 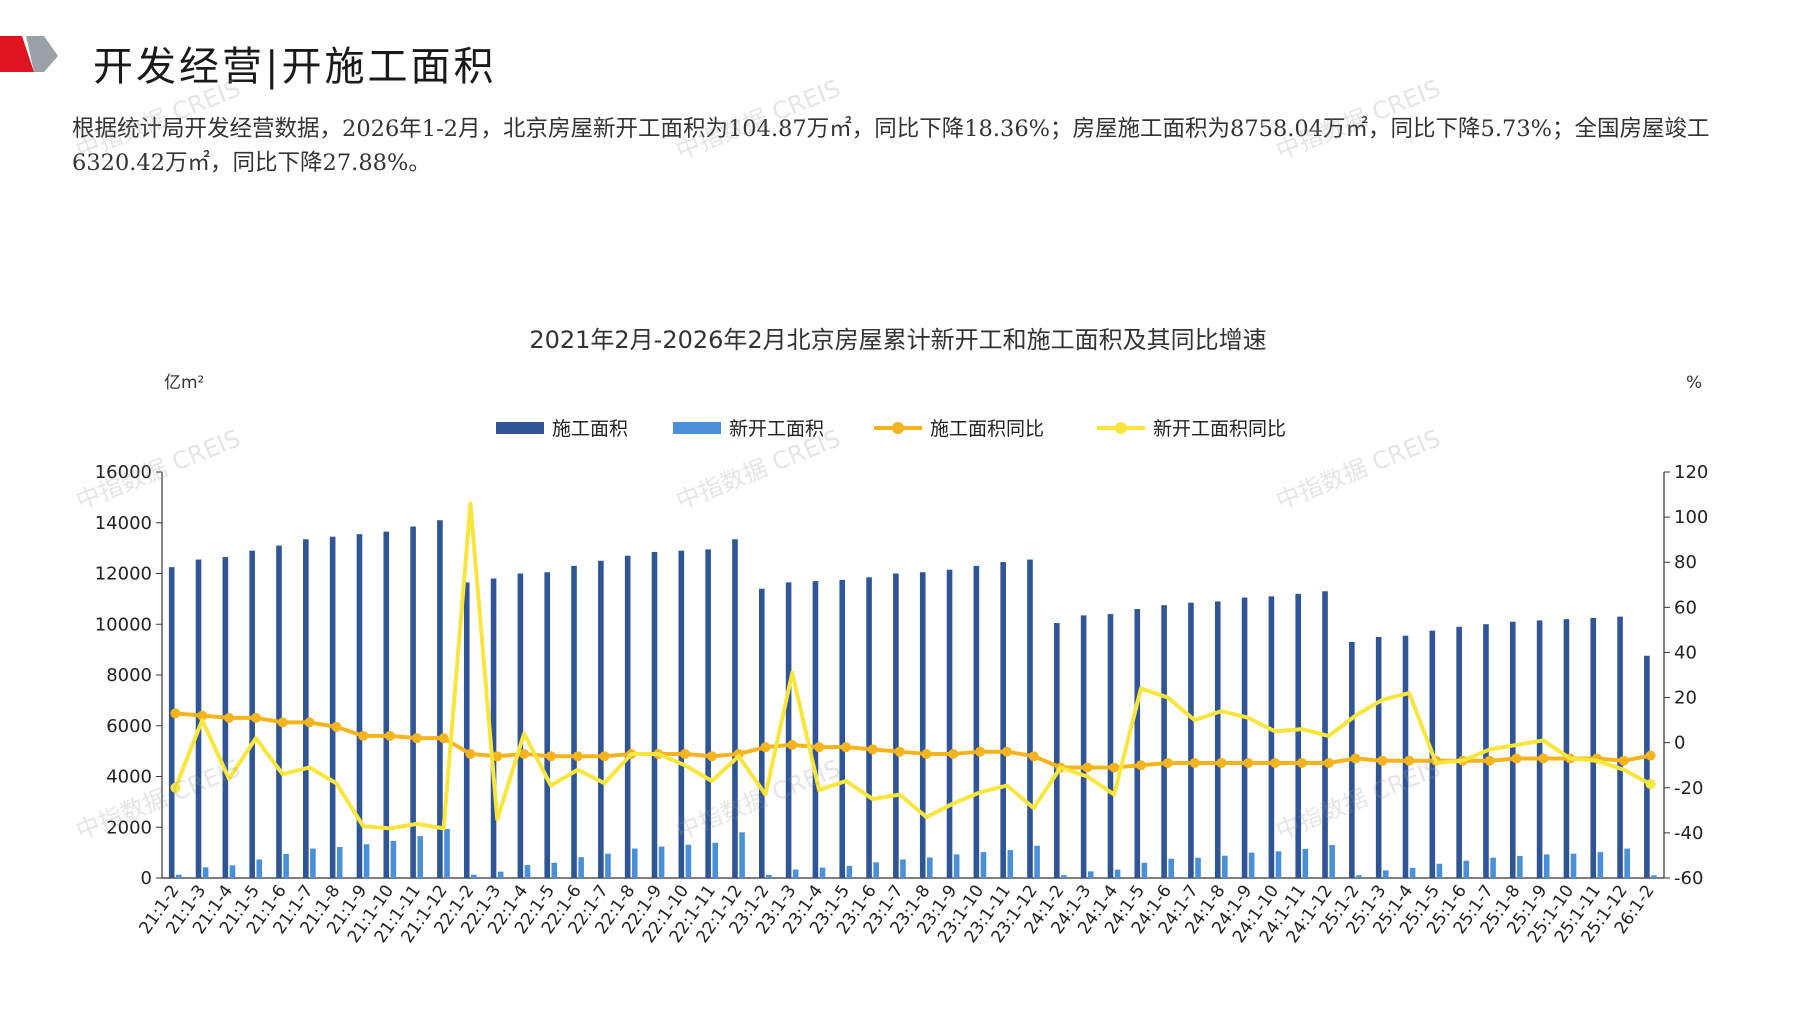 I want to click on page-title: 开发经营|开施工面积, so click(x=295, y=67).